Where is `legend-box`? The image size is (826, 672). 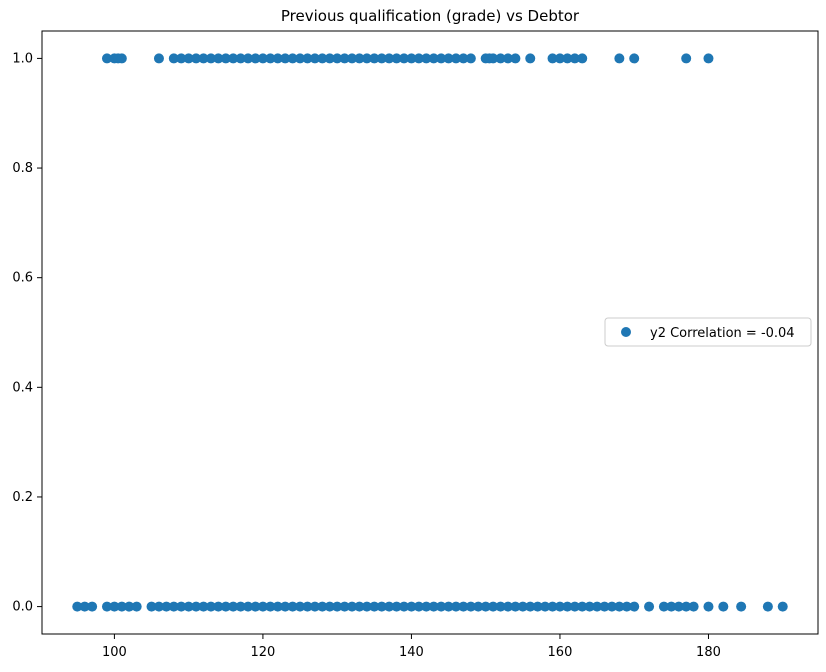
legend-box is located at coordinates (708, 332).